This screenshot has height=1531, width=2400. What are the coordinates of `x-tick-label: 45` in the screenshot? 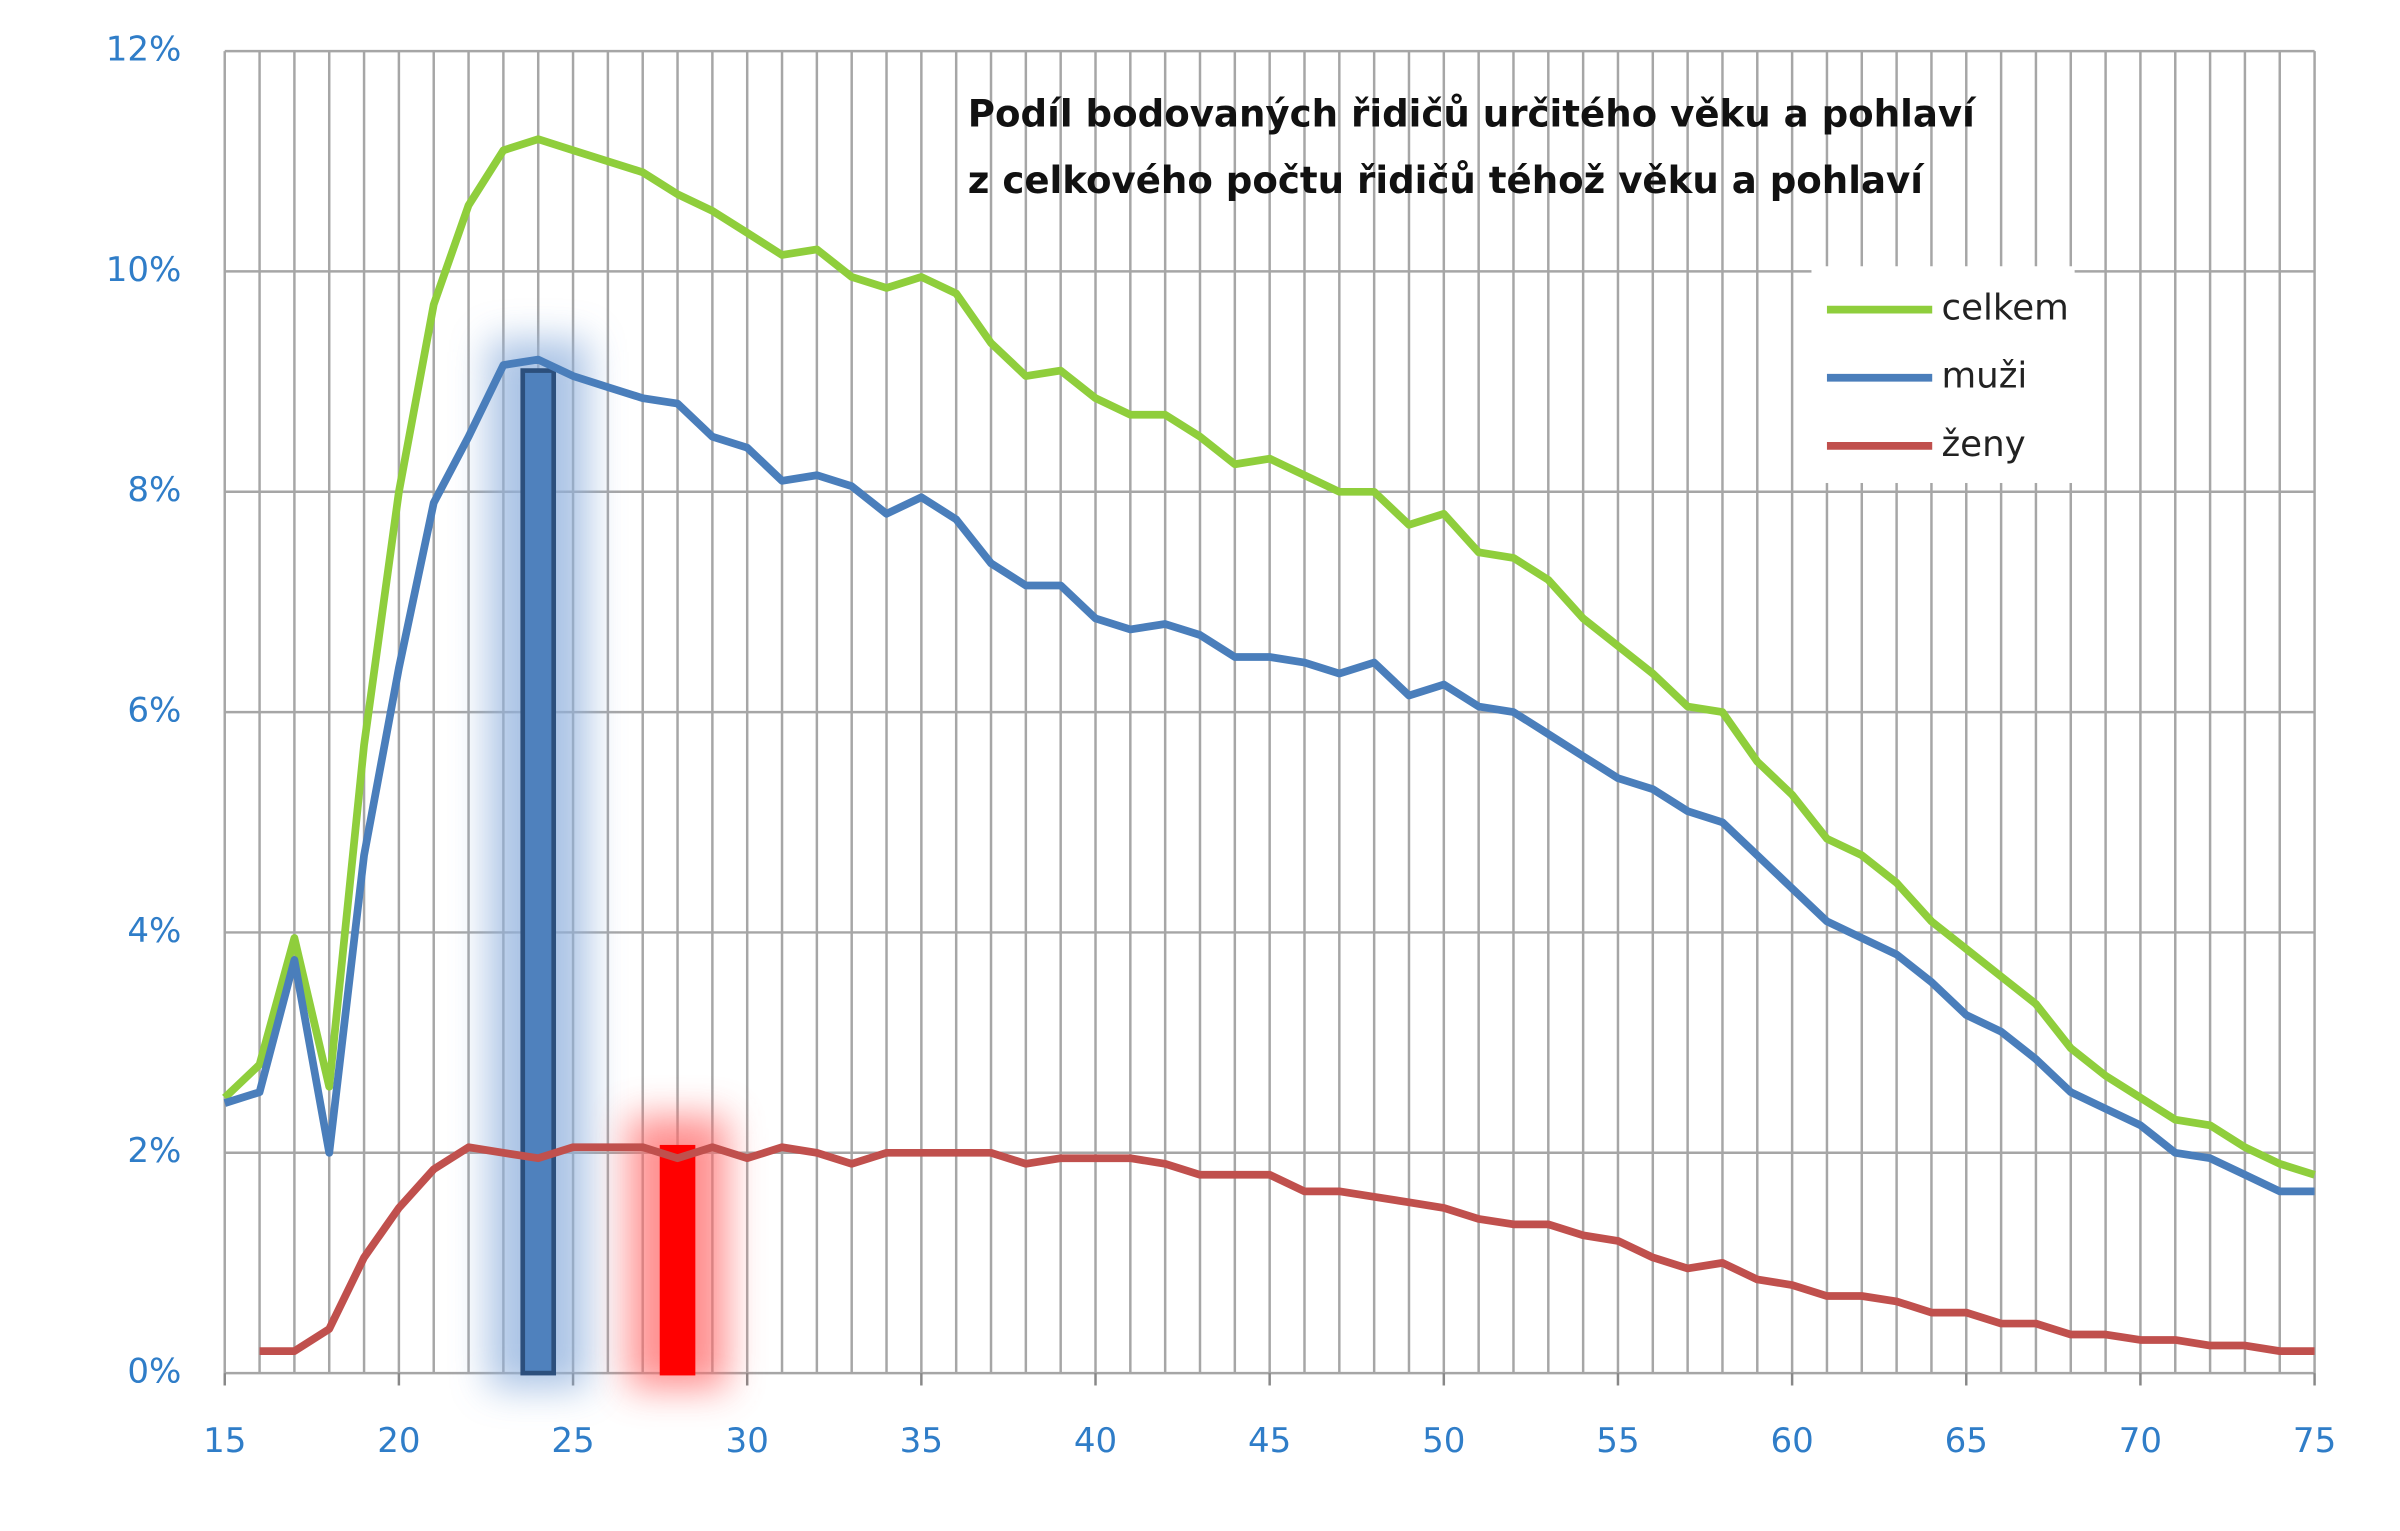 It's located at (1269, 1441).